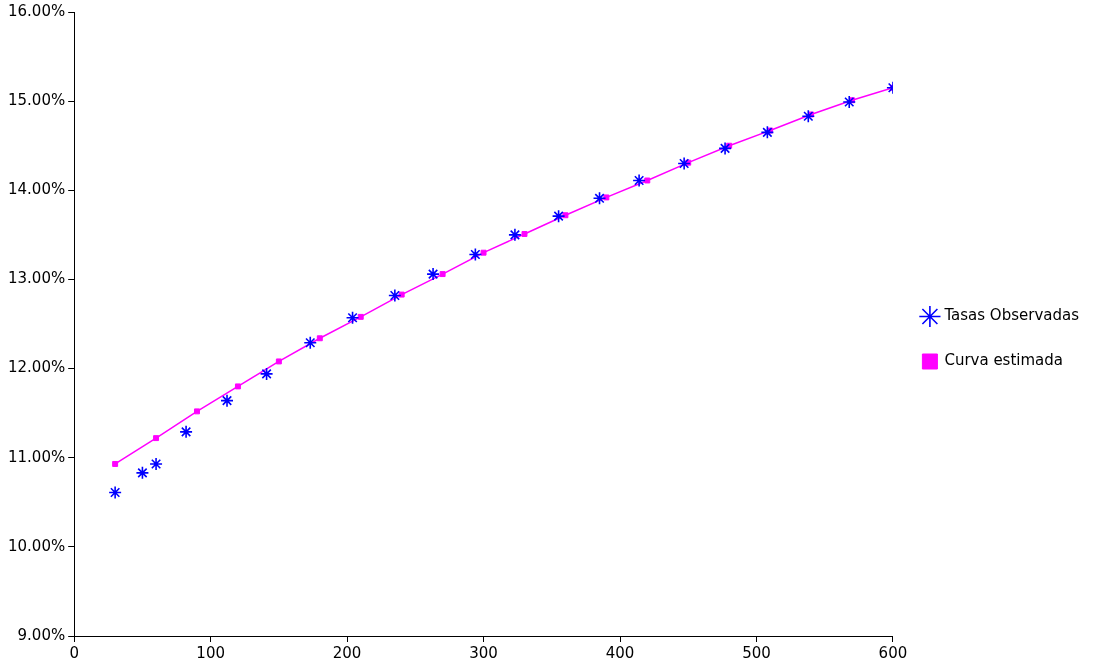  Describe the element at coordinates (36, 545) in the screenshot. I see `y-tick-label: 10.00%` at that location.